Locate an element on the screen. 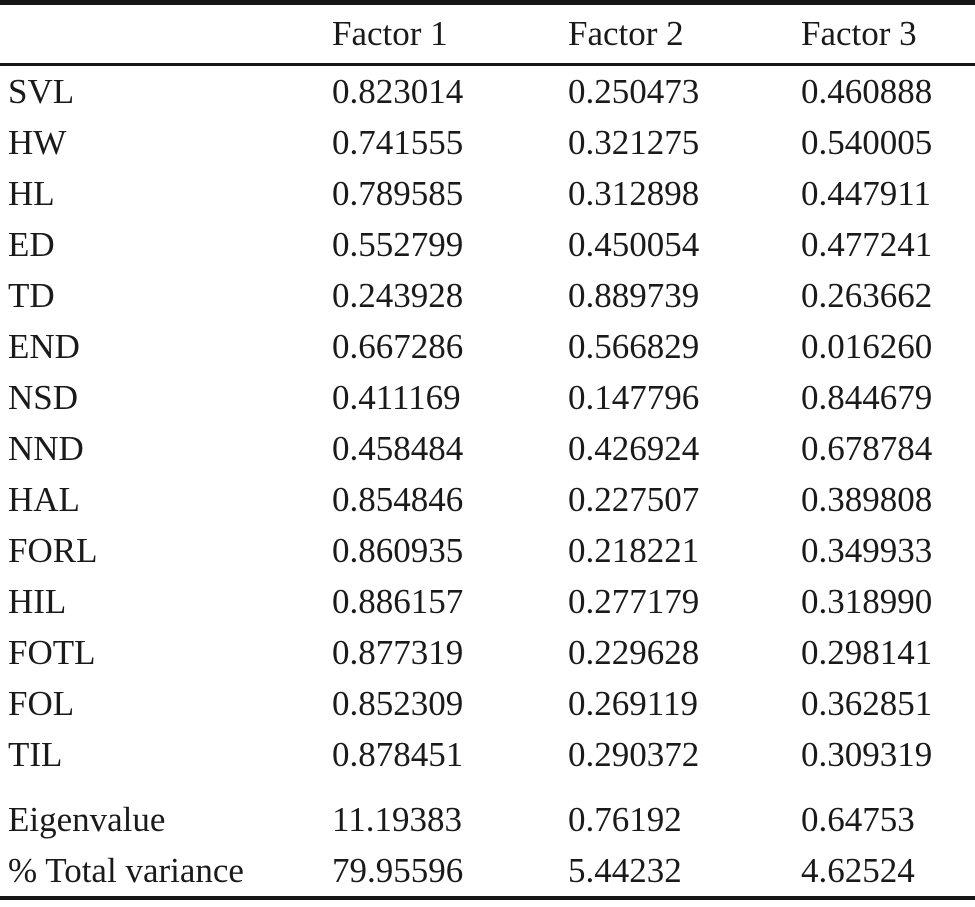 The image size is (975, 907). table-row: HIL 0.886157 0.277179 0.318990 is located at coordinates (487, 601).